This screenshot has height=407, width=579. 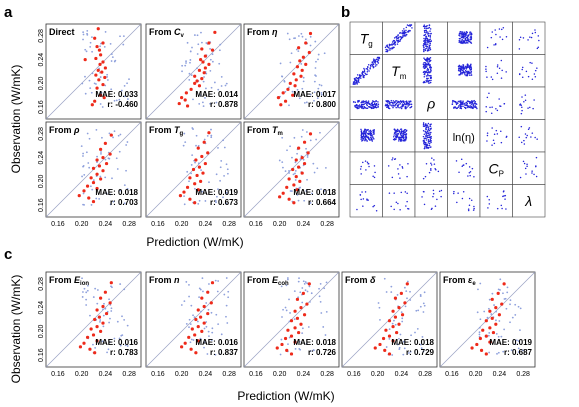 What do you see at coordinates (8, 254) in the screenshot?
I see `panel-label-c: c` at bounding box center [8, 254].